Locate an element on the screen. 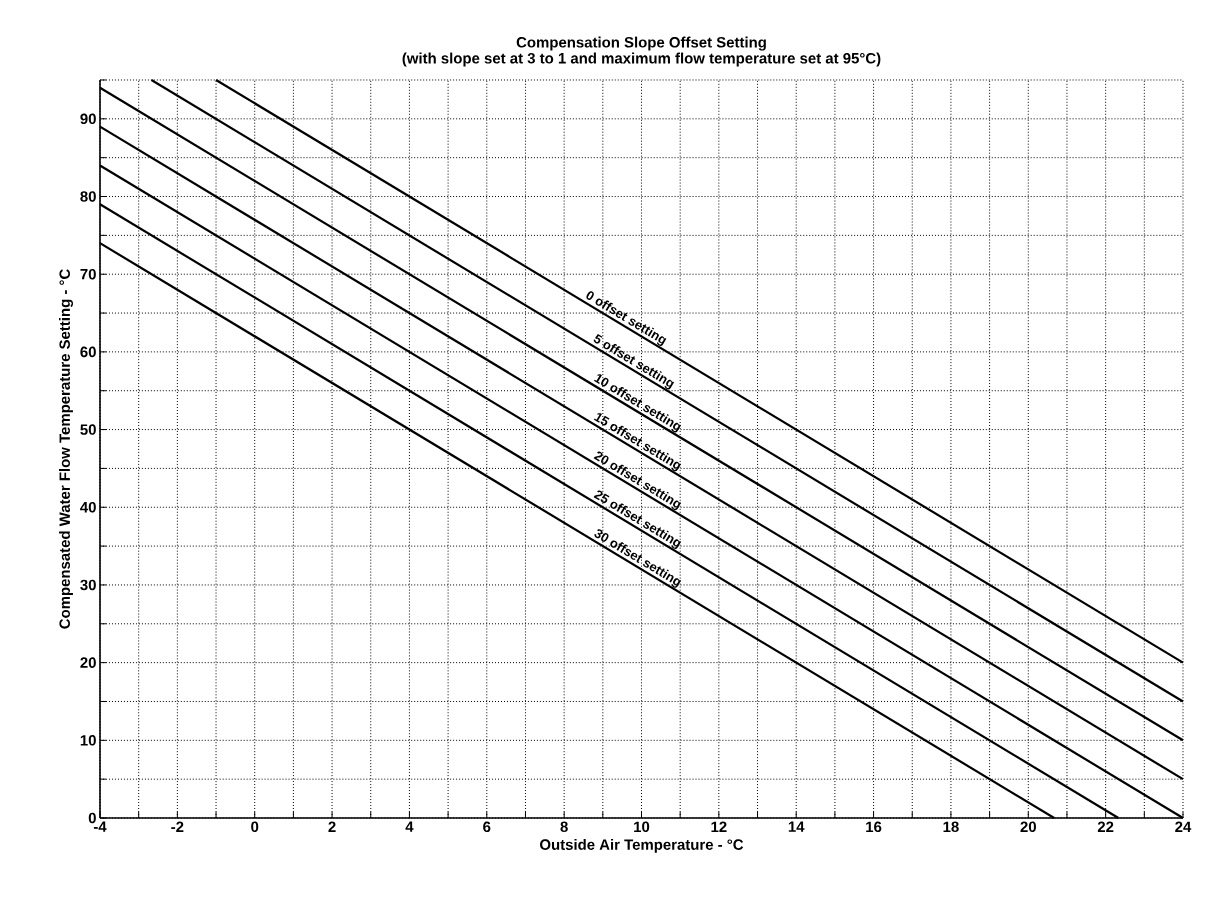  x-tick-label: 0 is located at coordinates (255, 827).